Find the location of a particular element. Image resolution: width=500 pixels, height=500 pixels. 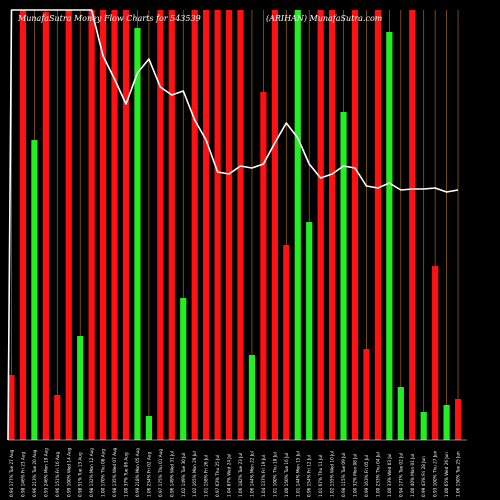

x-tick-label: 1.01 144% Mon 15 Jul is located at coordinates (297, 474).